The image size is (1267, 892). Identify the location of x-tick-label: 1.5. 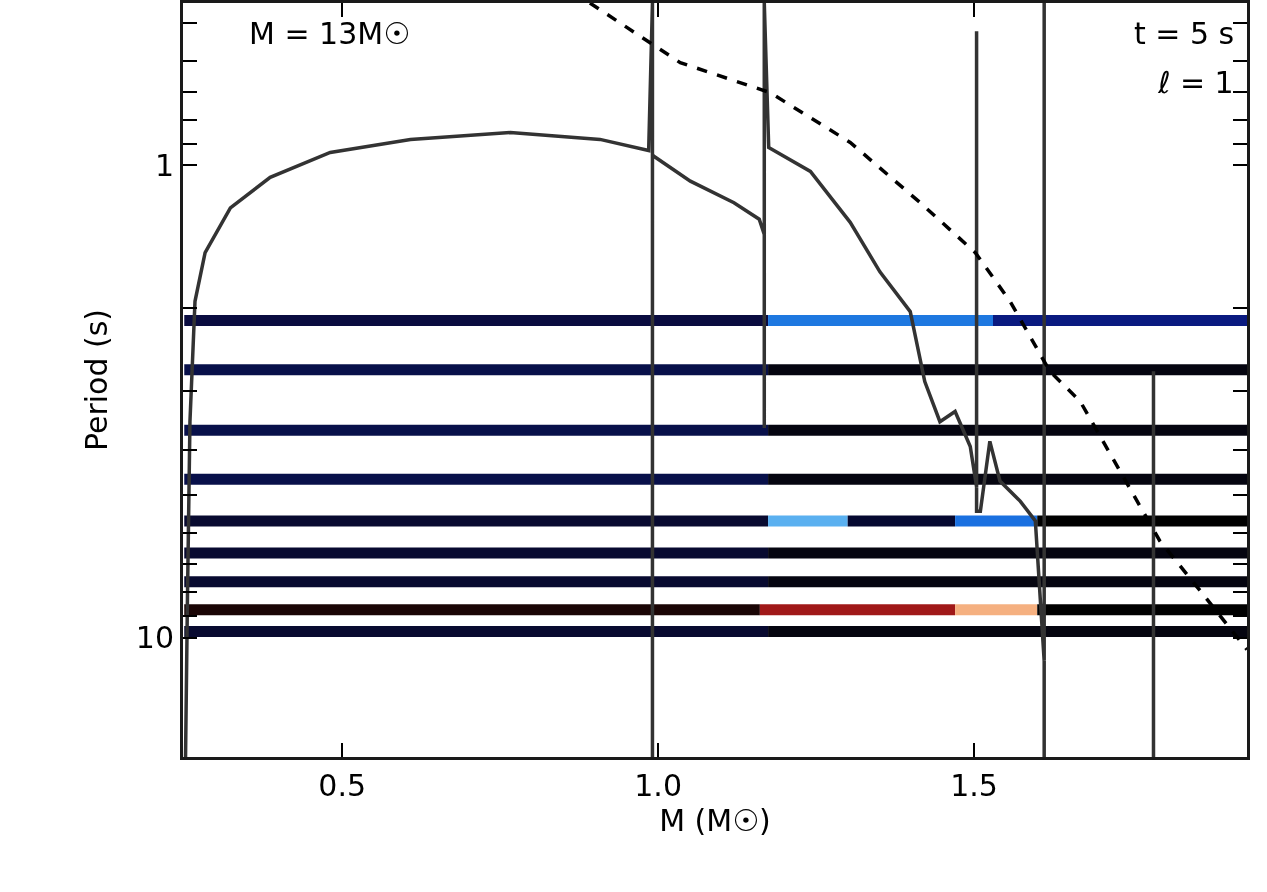
(974, 785).